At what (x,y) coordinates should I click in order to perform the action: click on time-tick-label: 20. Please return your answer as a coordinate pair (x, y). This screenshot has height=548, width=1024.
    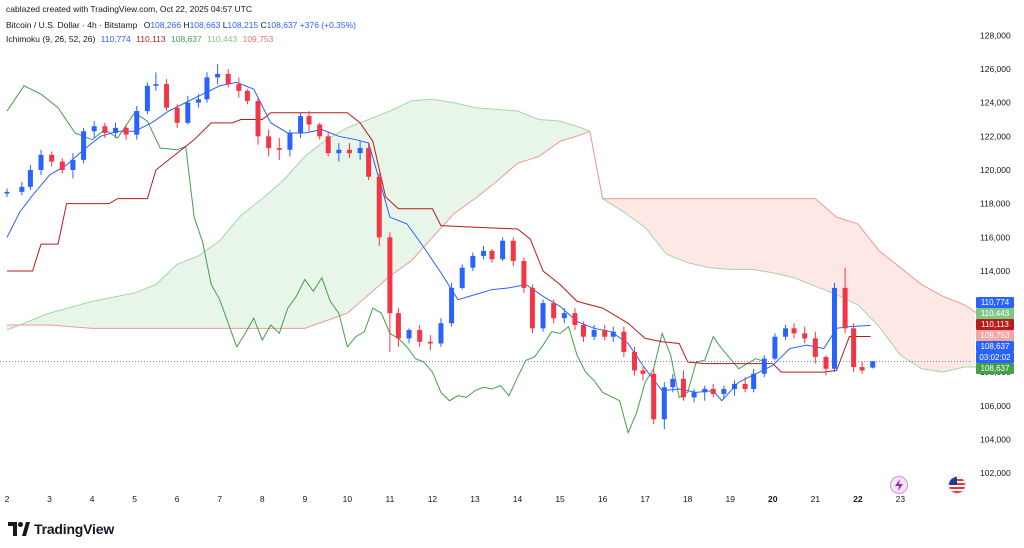
    Looking at the image, I should click on (773, 499).